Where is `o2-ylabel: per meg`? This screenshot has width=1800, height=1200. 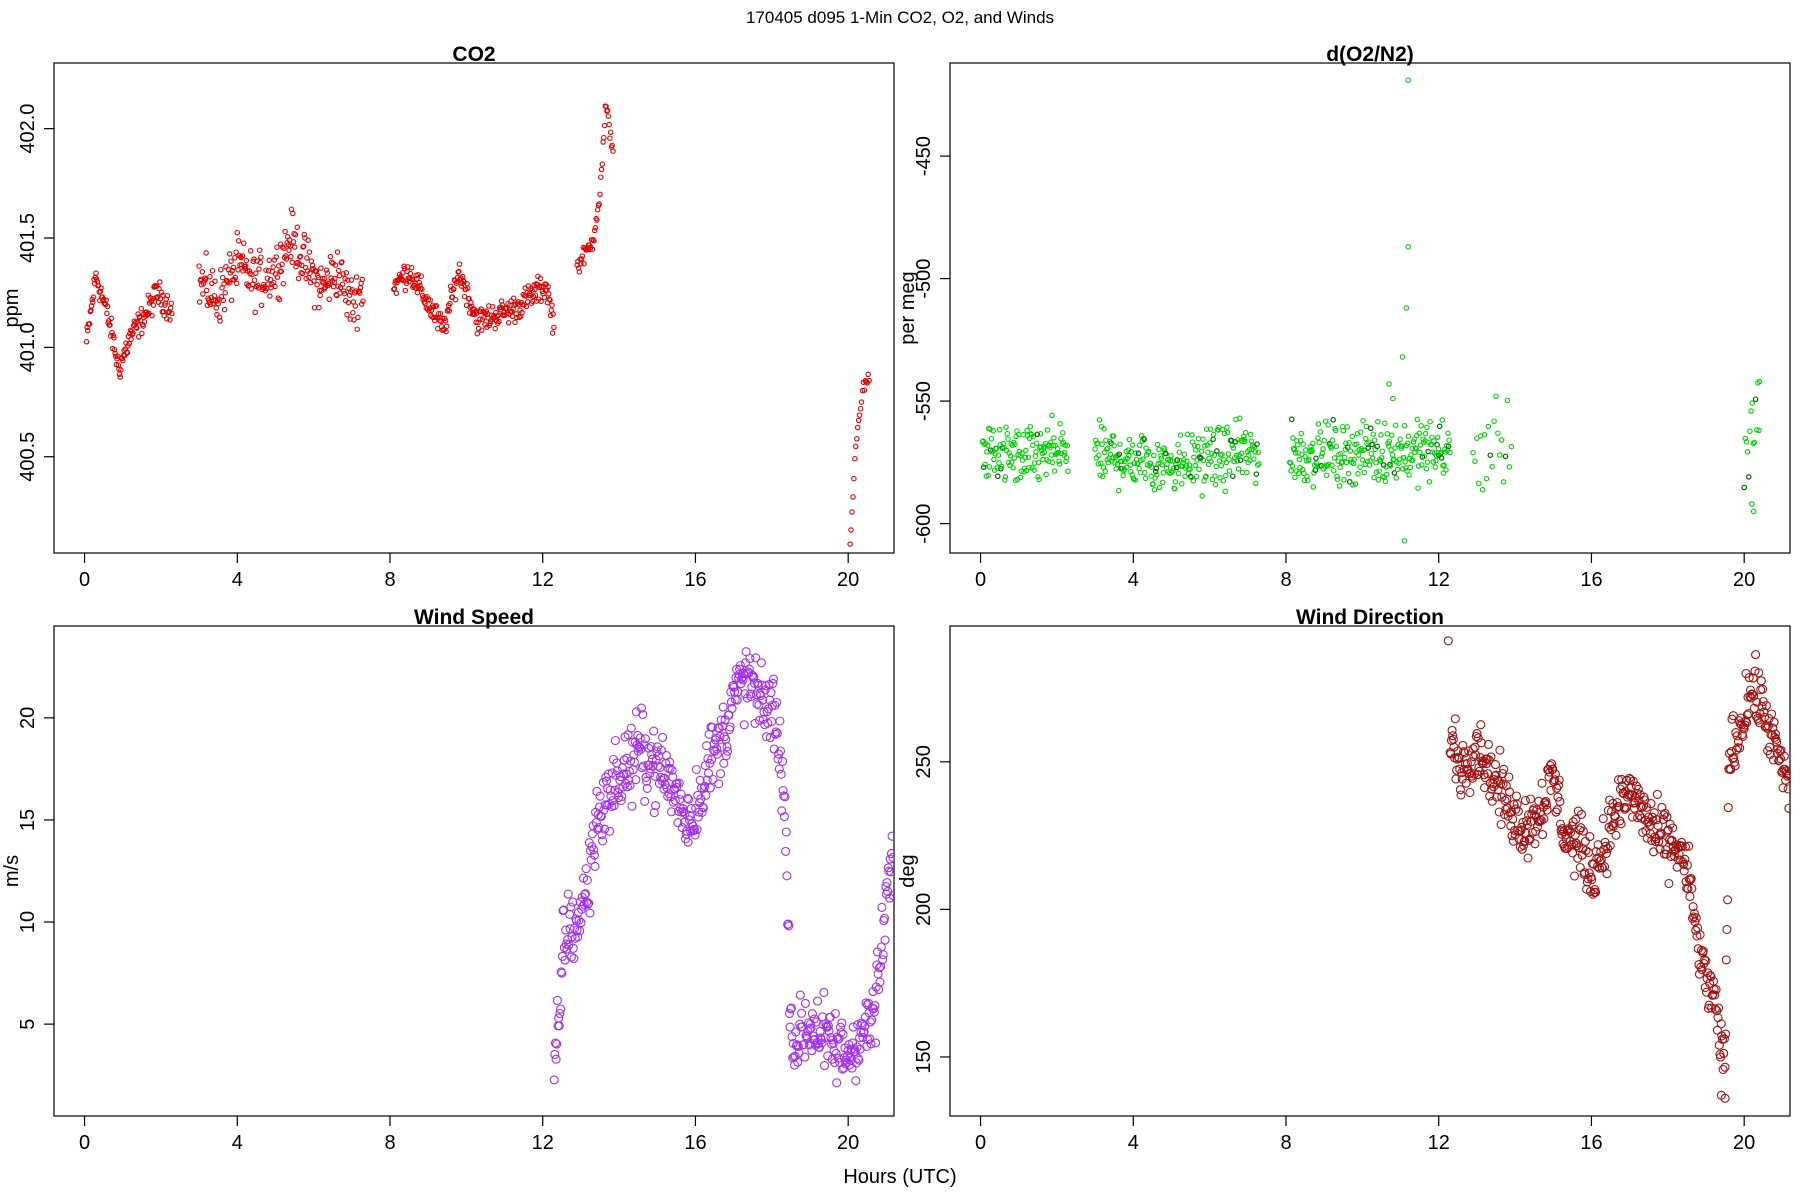
o2-ylabel: per meg is located at coordinates (908, 307).